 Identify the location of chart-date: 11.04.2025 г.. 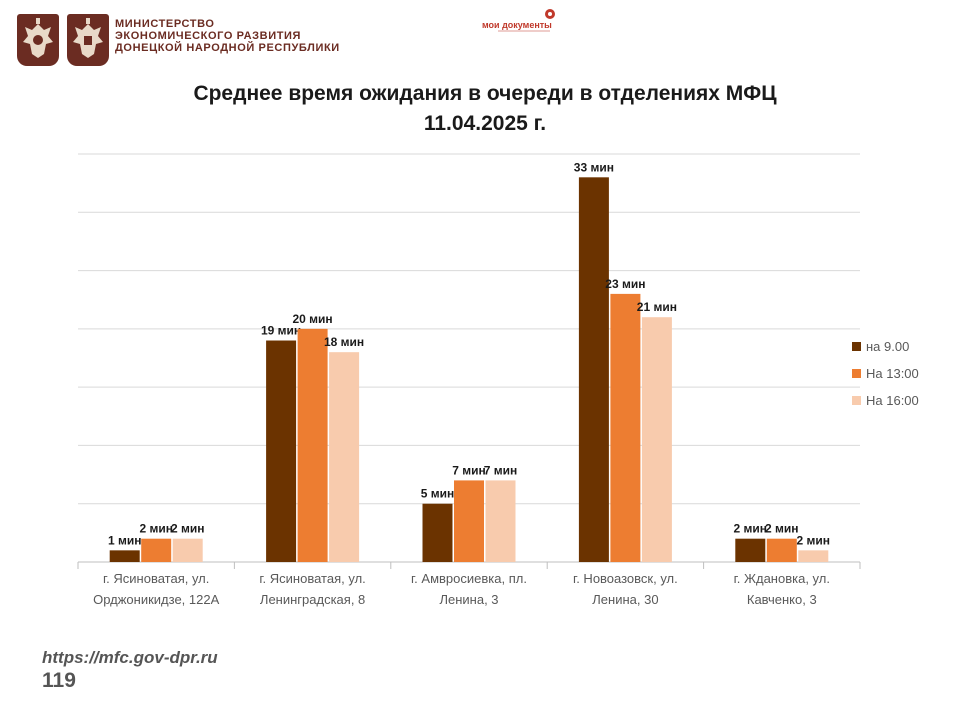
(485, 123).